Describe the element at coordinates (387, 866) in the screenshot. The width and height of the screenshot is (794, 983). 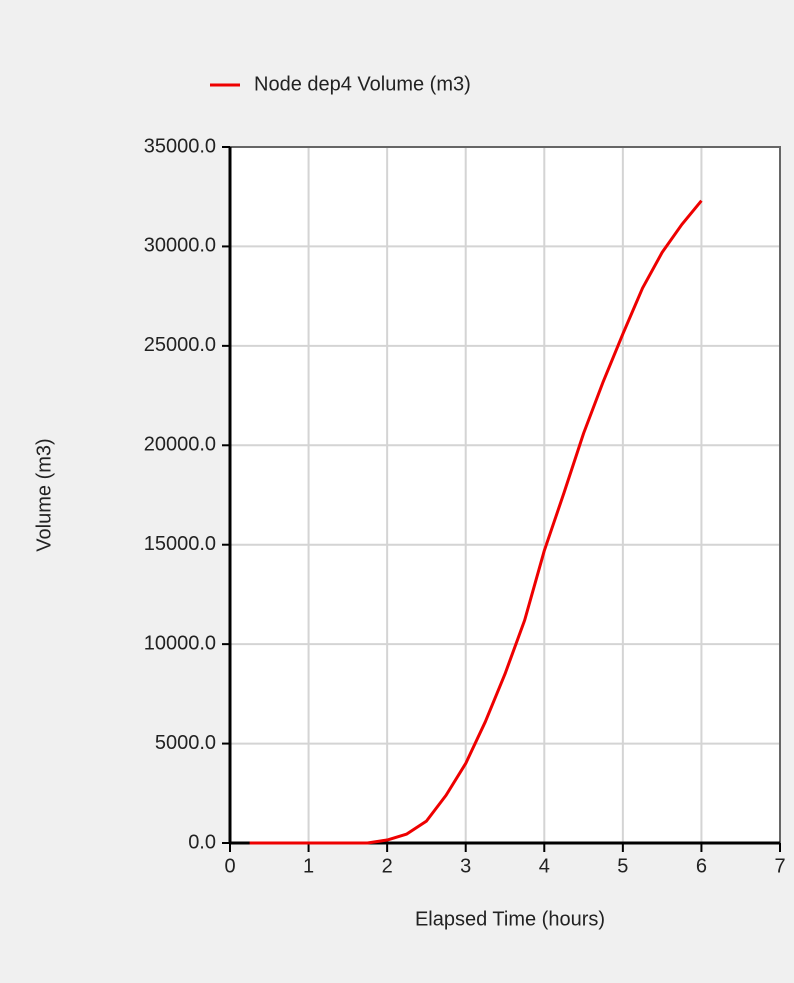
I see `x-tick-label: 2` at that location.